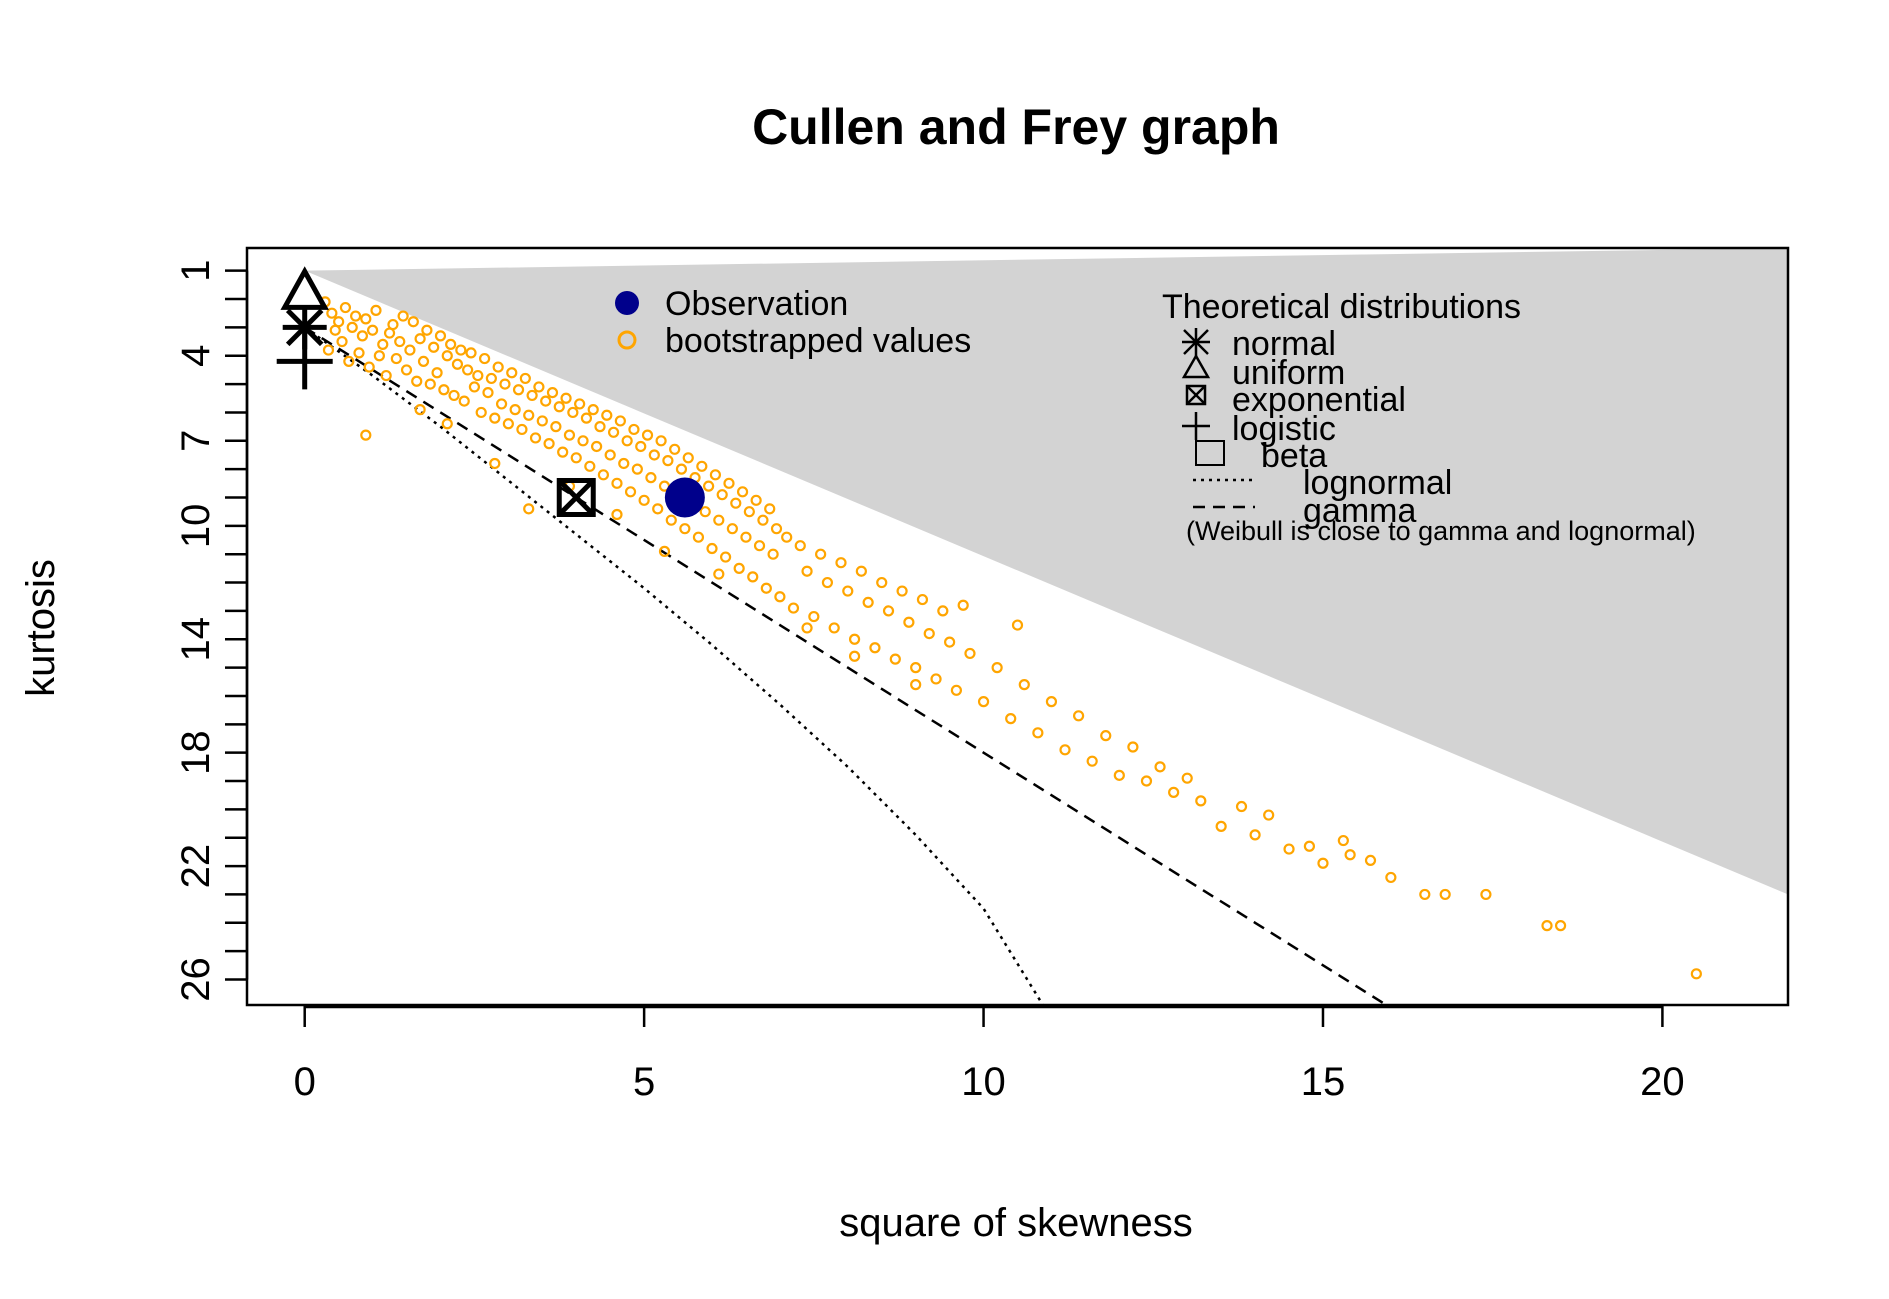 The image size is (1889, 1299). I want to click on x-tick-label: 0, so click(305, 1082).